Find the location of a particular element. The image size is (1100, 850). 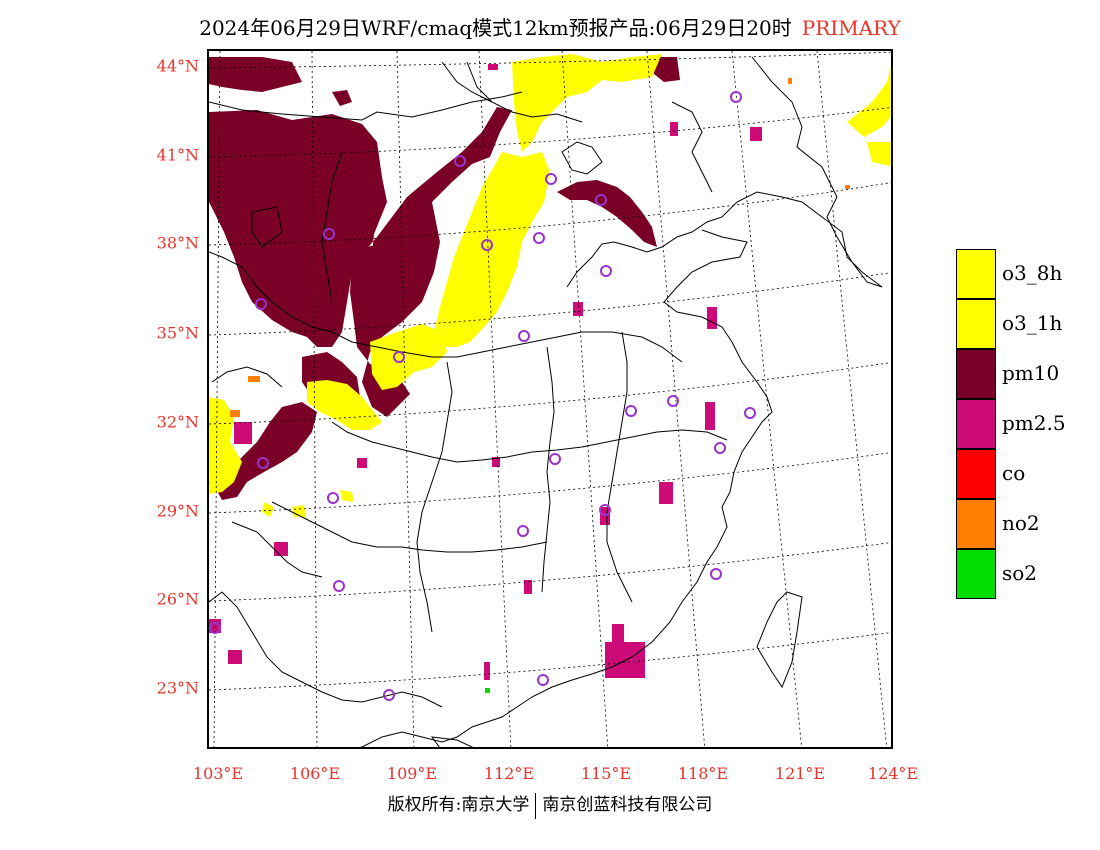

legend-label: o3_8h is located at coordinates (1032, 273).